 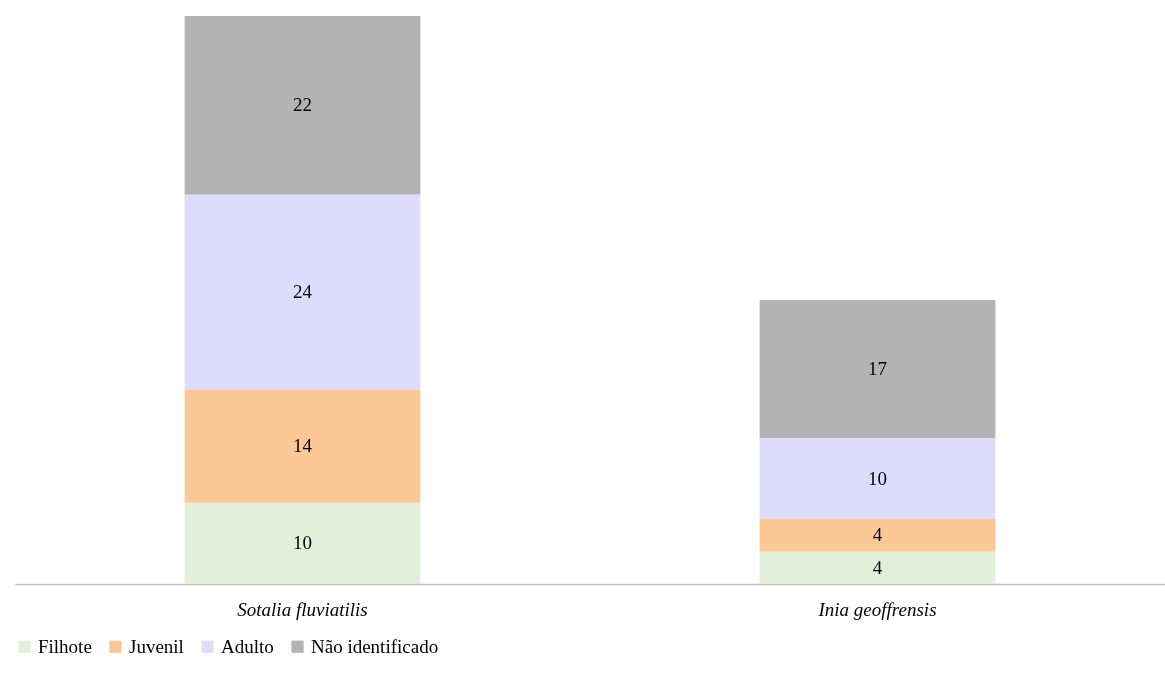 I want to click on x-tick-label: Inia geoffrensis, so click(x=877, y=609).